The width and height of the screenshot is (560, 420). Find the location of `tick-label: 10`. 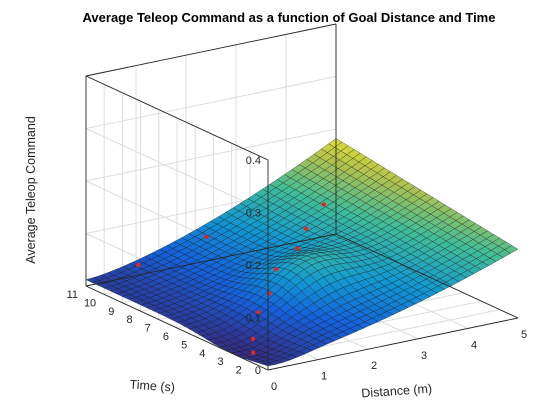

tick-label: 10 is located at coordinates (90, 303).